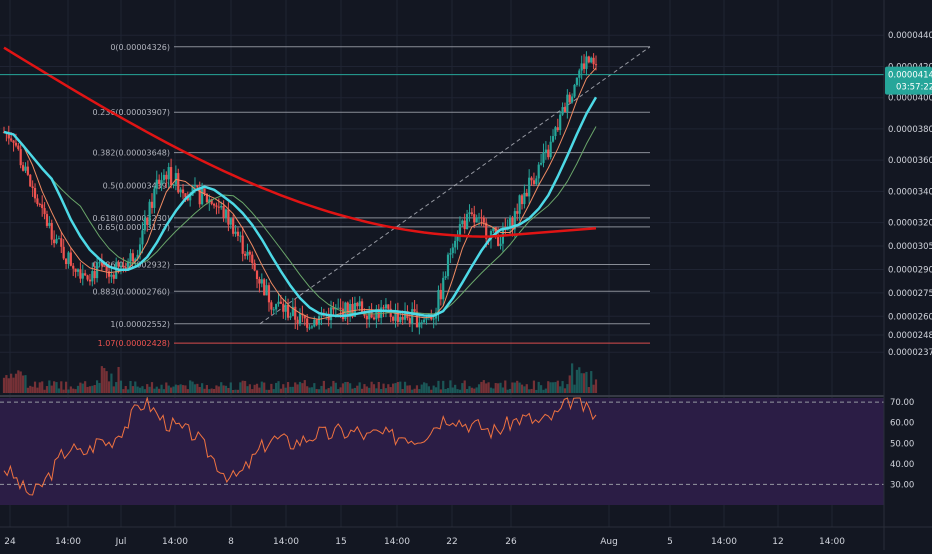  I want to click on time-axis-label: 5, so click(670, 542).